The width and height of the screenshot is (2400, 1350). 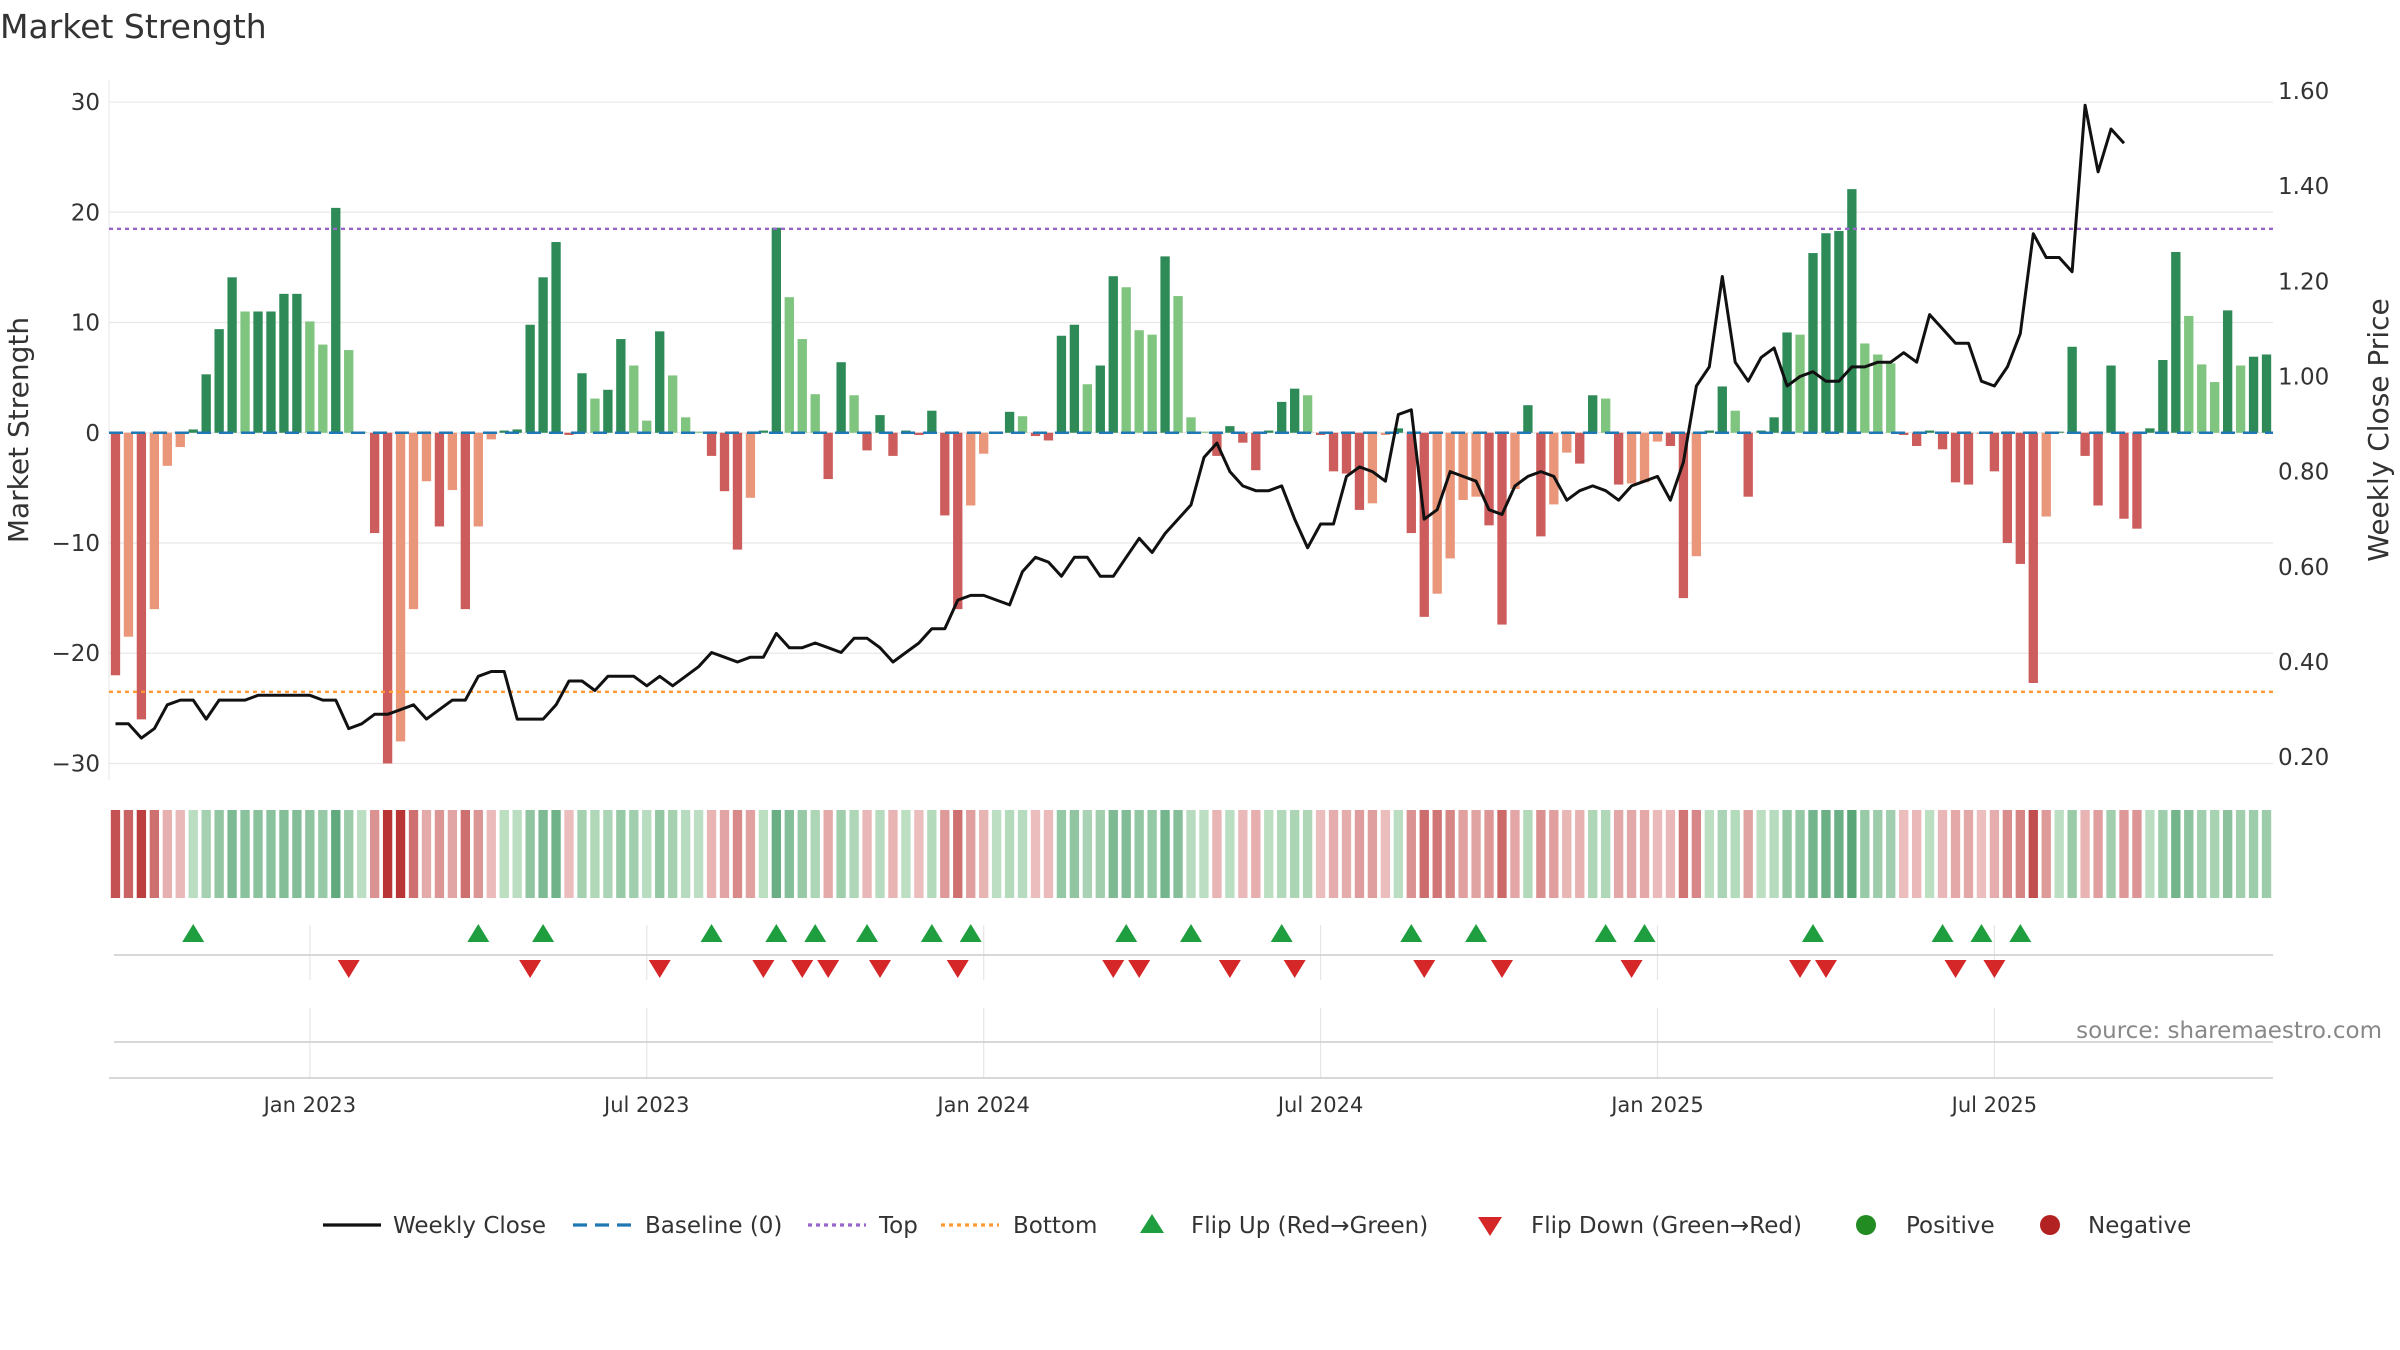 What do you see at coordinates (85, 103) in the screenshot?
I see `left-tick-label: 30` at bounding box center [85, 103].